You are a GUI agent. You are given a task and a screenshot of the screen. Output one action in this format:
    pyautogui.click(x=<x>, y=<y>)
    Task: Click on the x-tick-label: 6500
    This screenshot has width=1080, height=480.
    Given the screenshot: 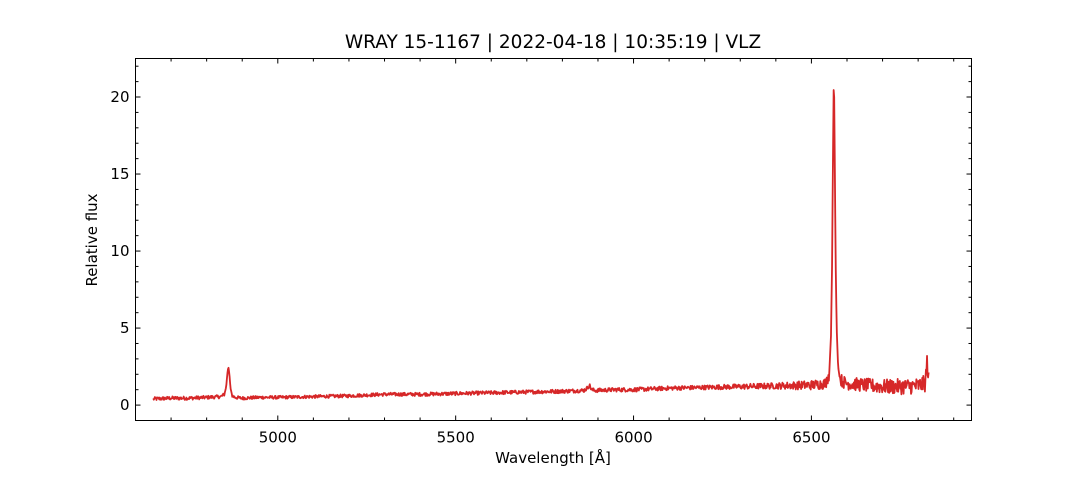 What is the action you would take?
    pyautogui.click(x=811, y=438)
    